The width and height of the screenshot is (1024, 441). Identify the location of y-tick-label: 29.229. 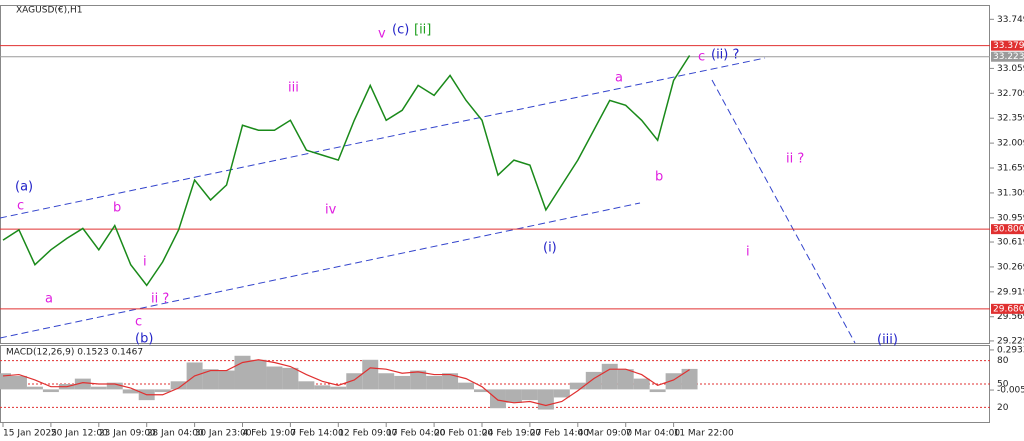
(1010, 341).